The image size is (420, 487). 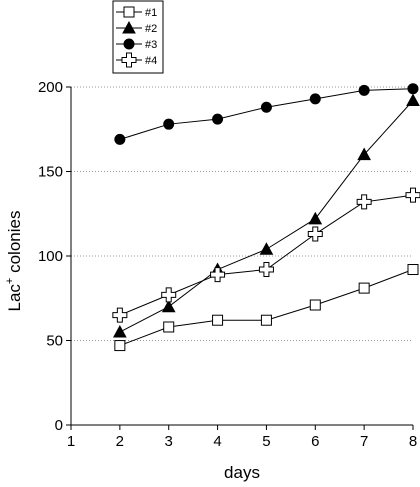 I want to click on legend: #1 #2 #3 #4, so click(x=138, y=37).